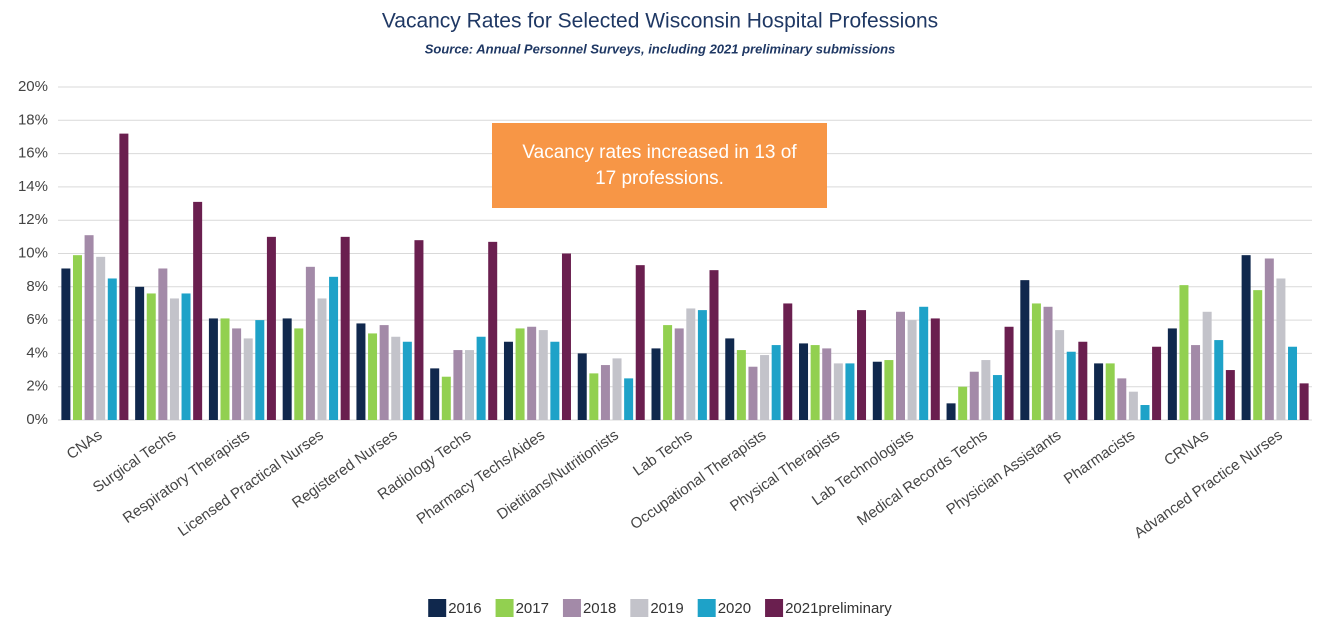  What do you see at coordinates (663, 453) in the screenshot?
I see `x-tick-label: Lab Techs` at bounding box center [663, 453].